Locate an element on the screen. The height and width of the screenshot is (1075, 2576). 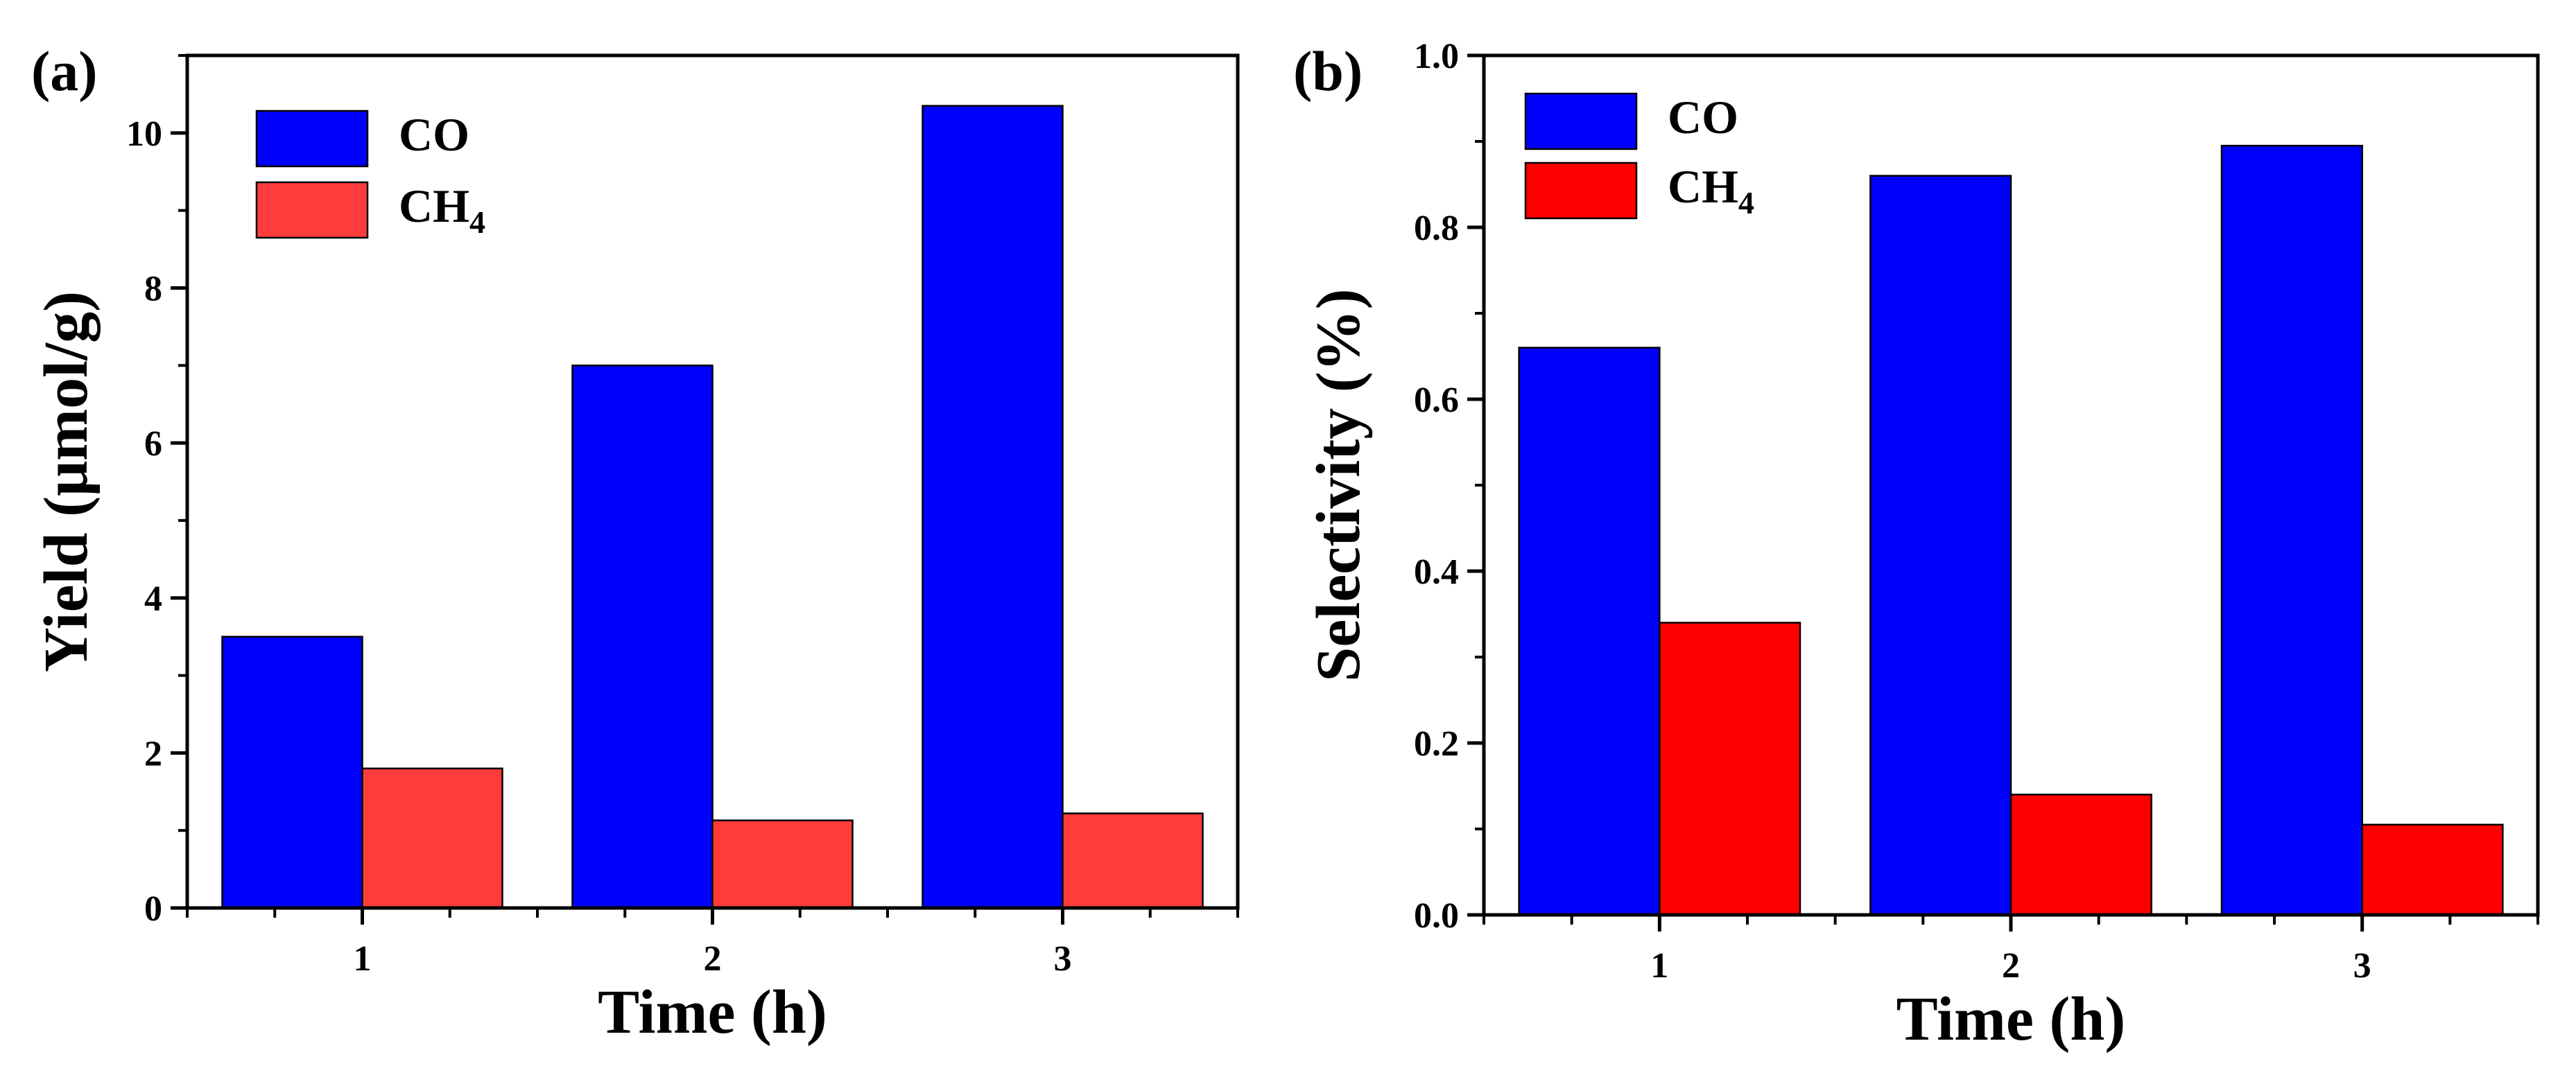
panel-label: (b) is located at coordinates (1328, 71).